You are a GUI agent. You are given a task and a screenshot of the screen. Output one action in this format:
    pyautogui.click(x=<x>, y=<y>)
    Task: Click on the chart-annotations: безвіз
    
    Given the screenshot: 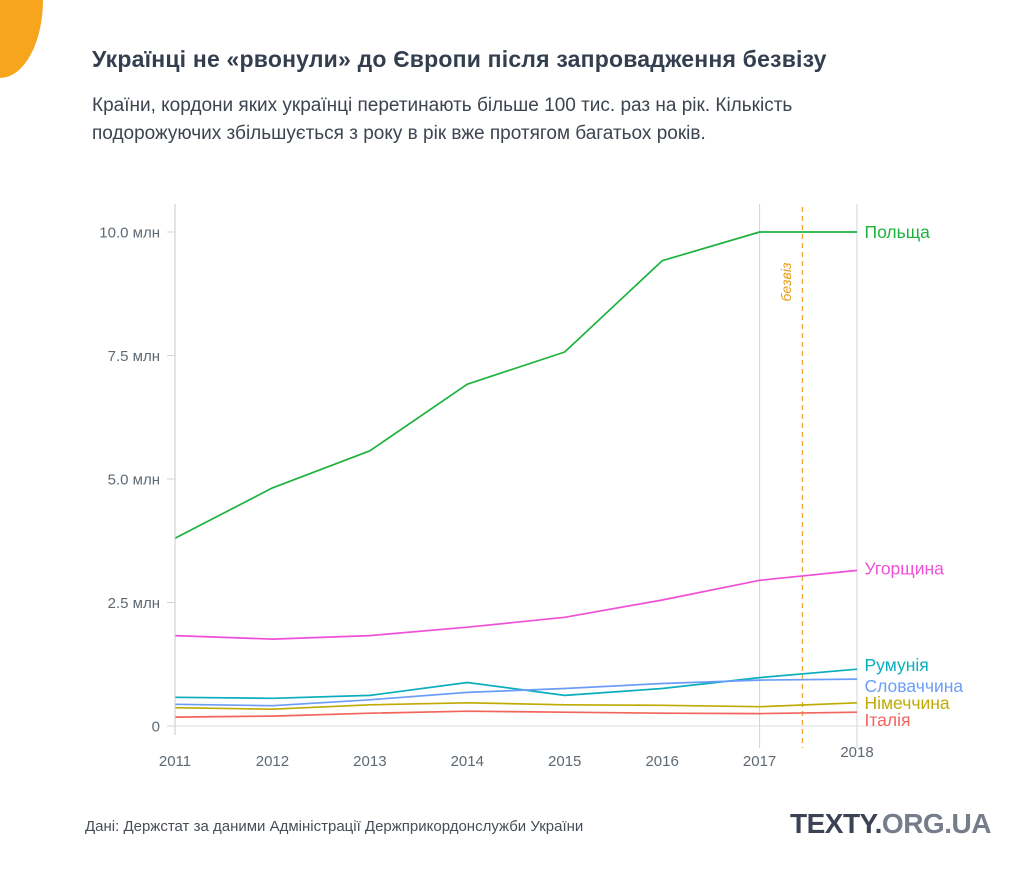 What is the action you would take?
    pyautogui.click(x=791, y=477)
    